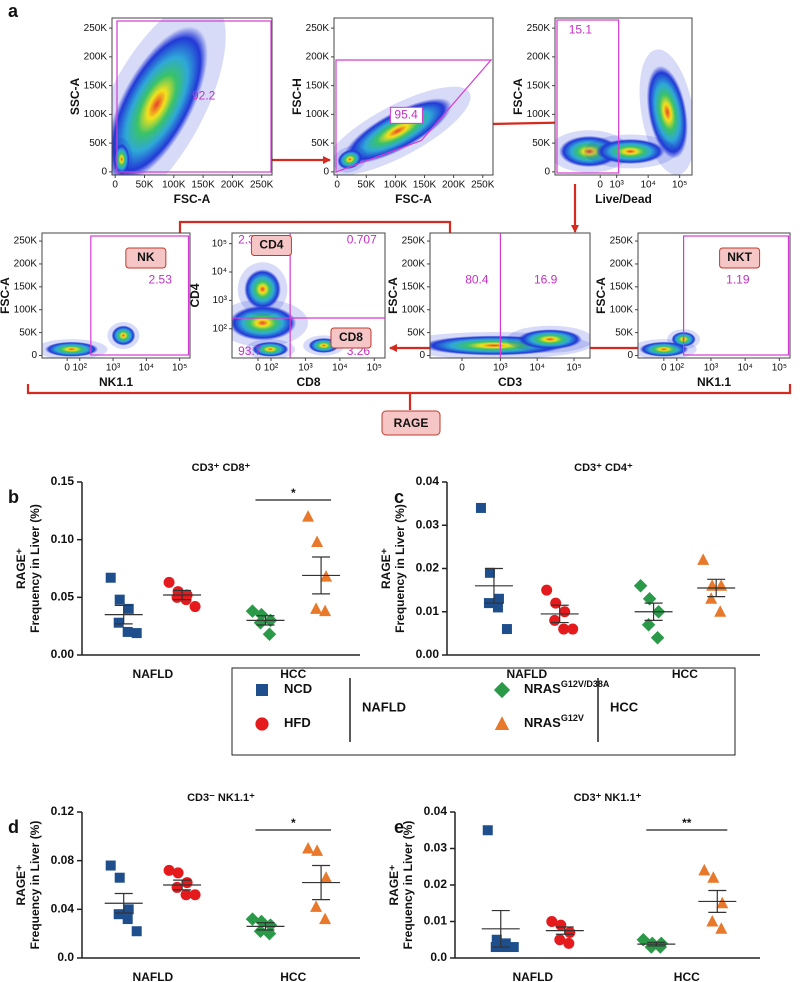  I want to click on legend-group: NAFLD, so click(384, 706).